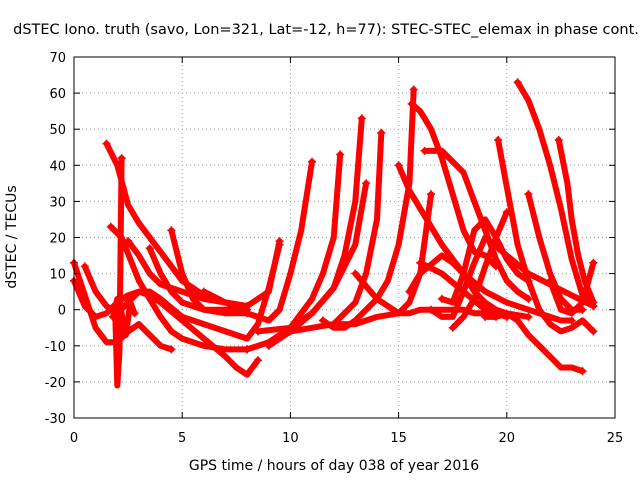 This screenshot has height=480, width=640. What do you see at coordinates (62, 311) in the screenshot?
I see `y-tick-label: 0` at bounding box center [62, 311].